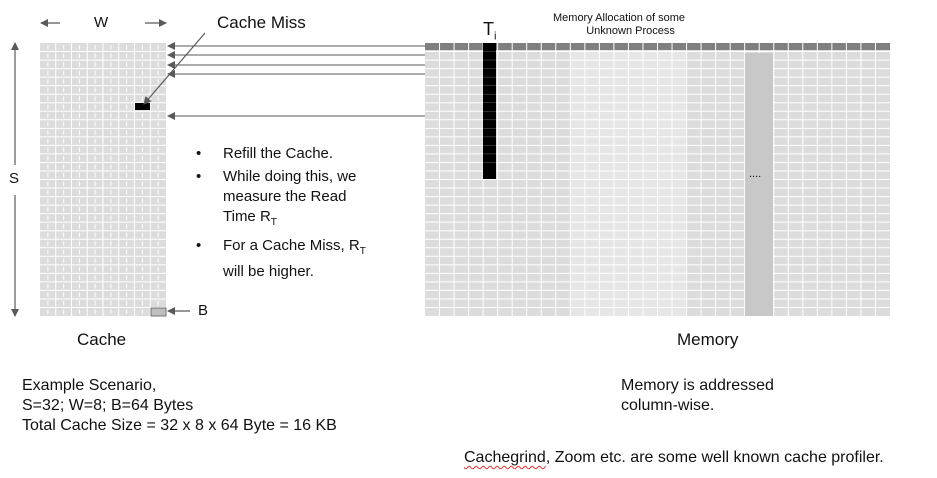 This screenshot has width=937, height=478. What do you see at coordinates (630, 31) in the screenshot?
I see `memory-allocation-line2: Unknown Process` at bounding box center [630, 31].